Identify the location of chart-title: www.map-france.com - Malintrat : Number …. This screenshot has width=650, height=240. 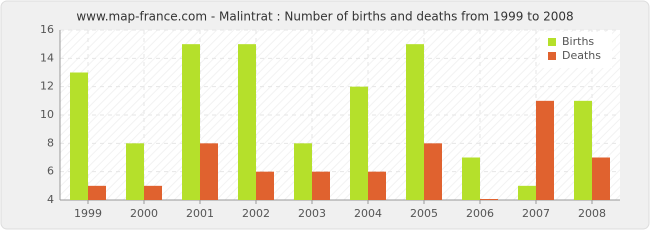
(324, 17).